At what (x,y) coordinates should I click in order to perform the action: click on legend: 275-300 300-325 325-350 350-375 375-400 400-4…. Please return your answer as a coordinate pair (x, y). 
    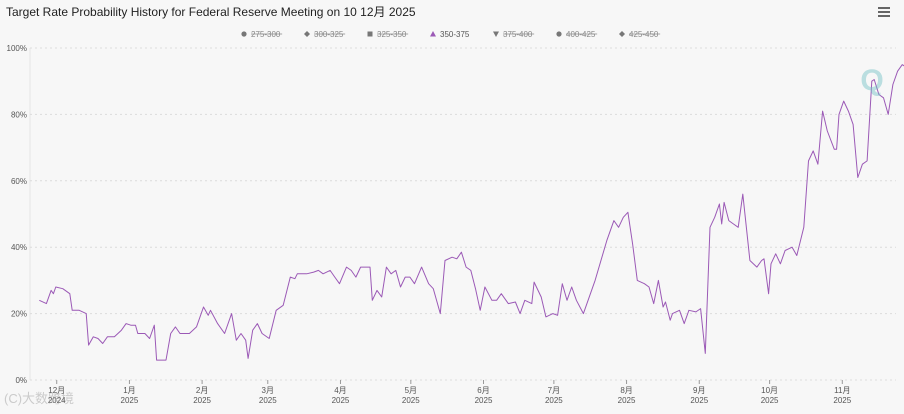
    Looking at the image, I should click on (451, 34).